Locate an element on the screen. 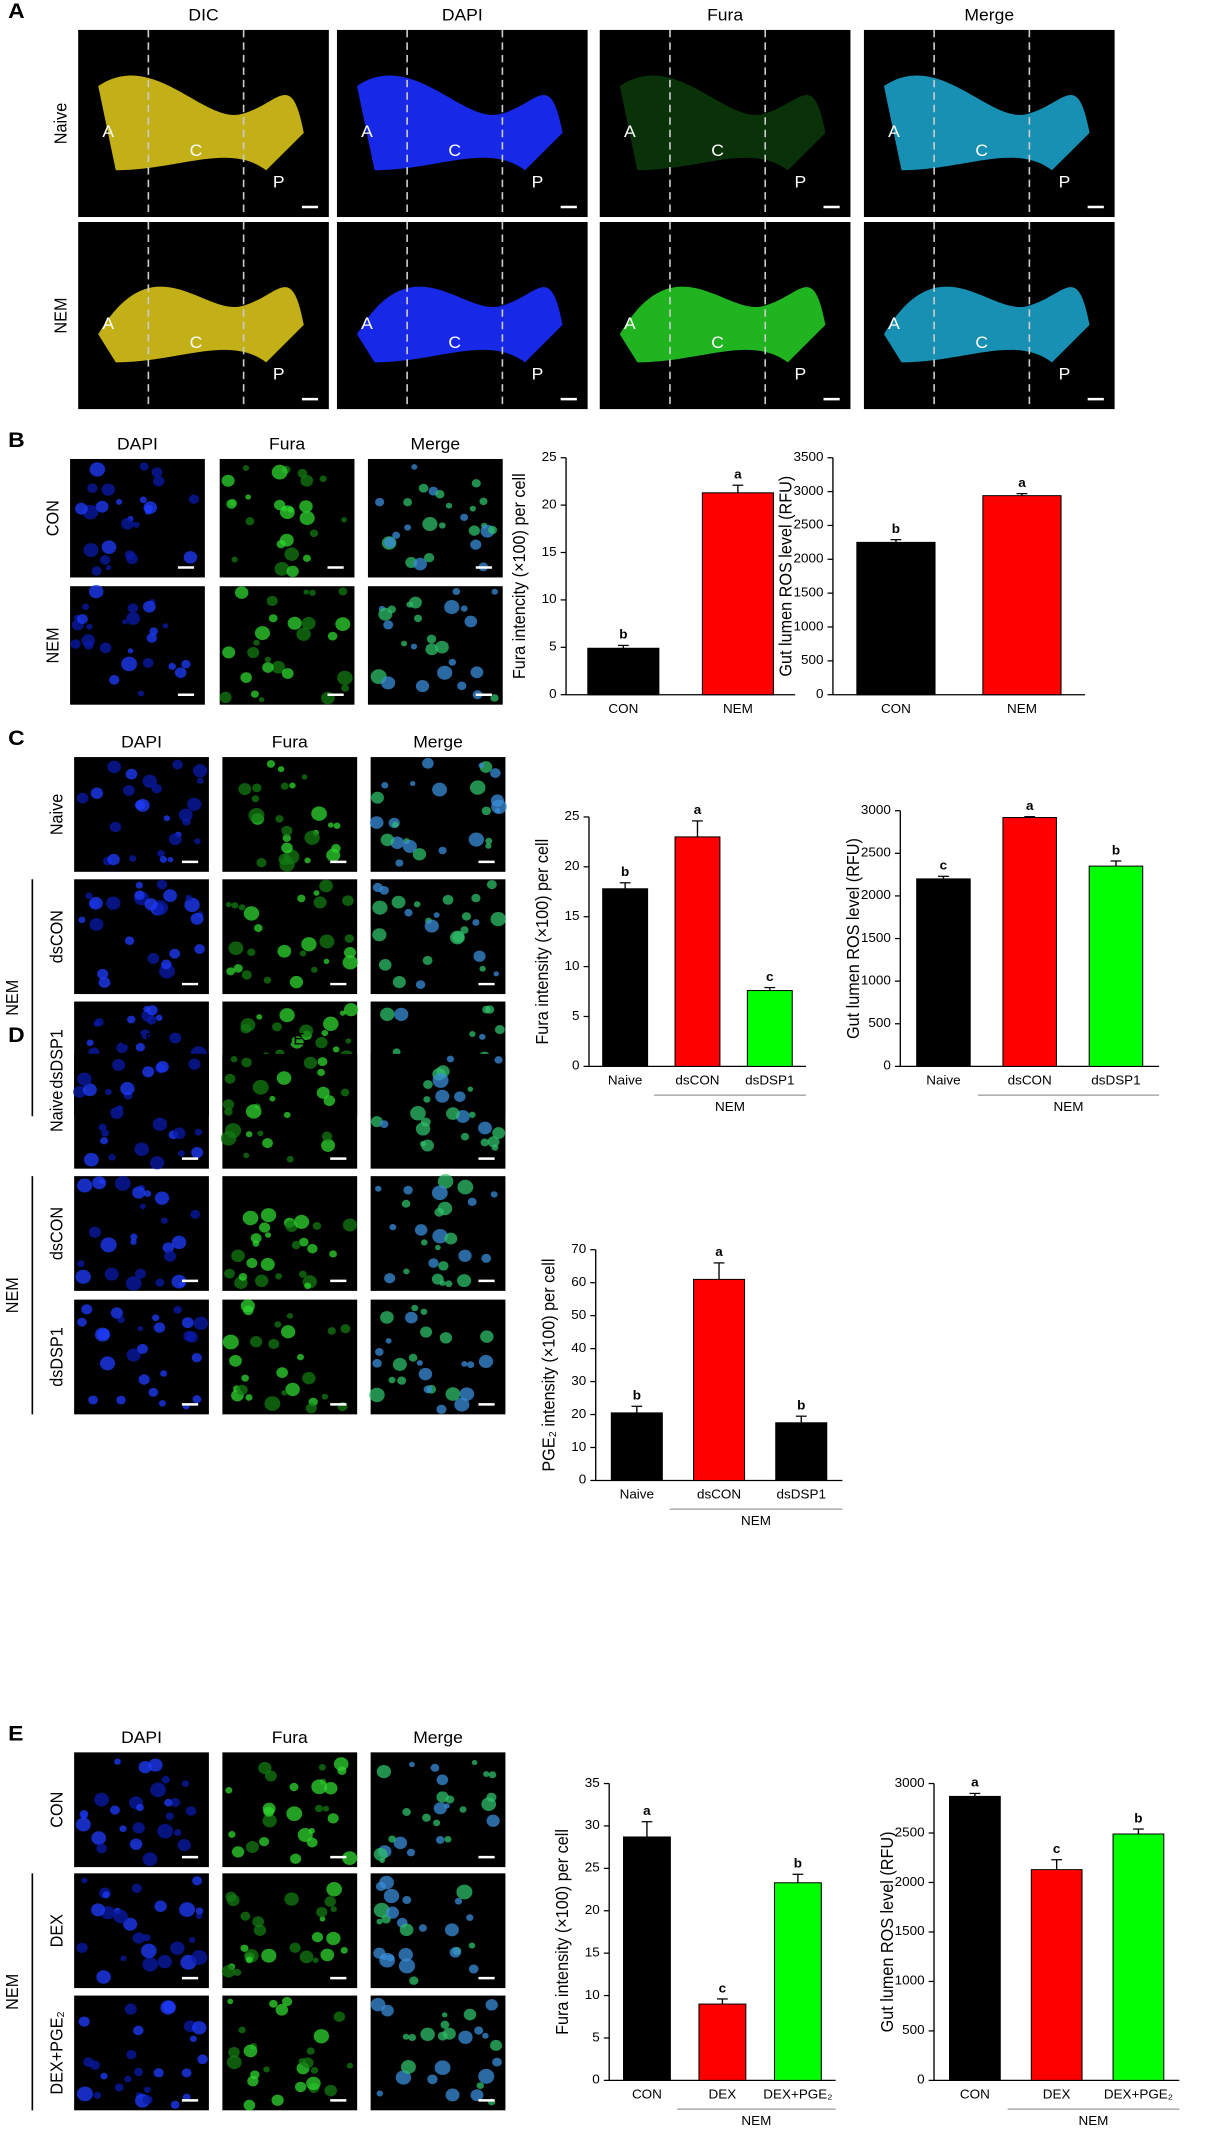 This screenshot has width=1213, height=2139. row-label: DEX is located at coordinates (57, 1930).